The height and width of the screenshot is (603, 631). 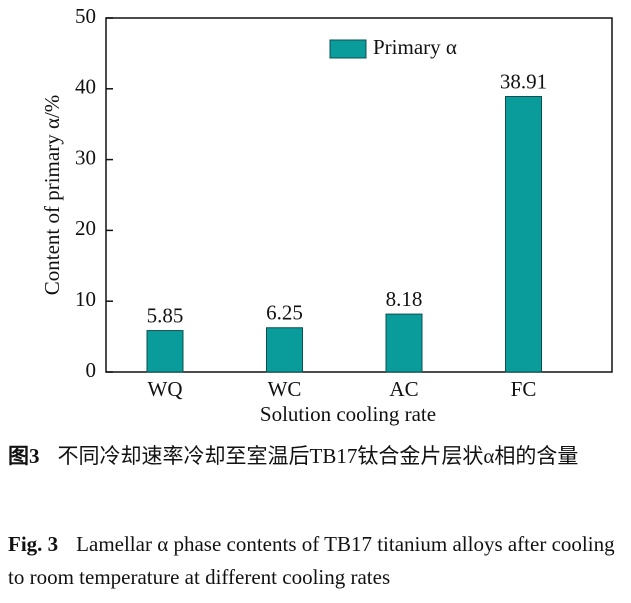 What do you see at coordinates (348, 414) in the screenshot?
I see `x-axis-label: Solution cooling rate` at bounding box center [348, 414].